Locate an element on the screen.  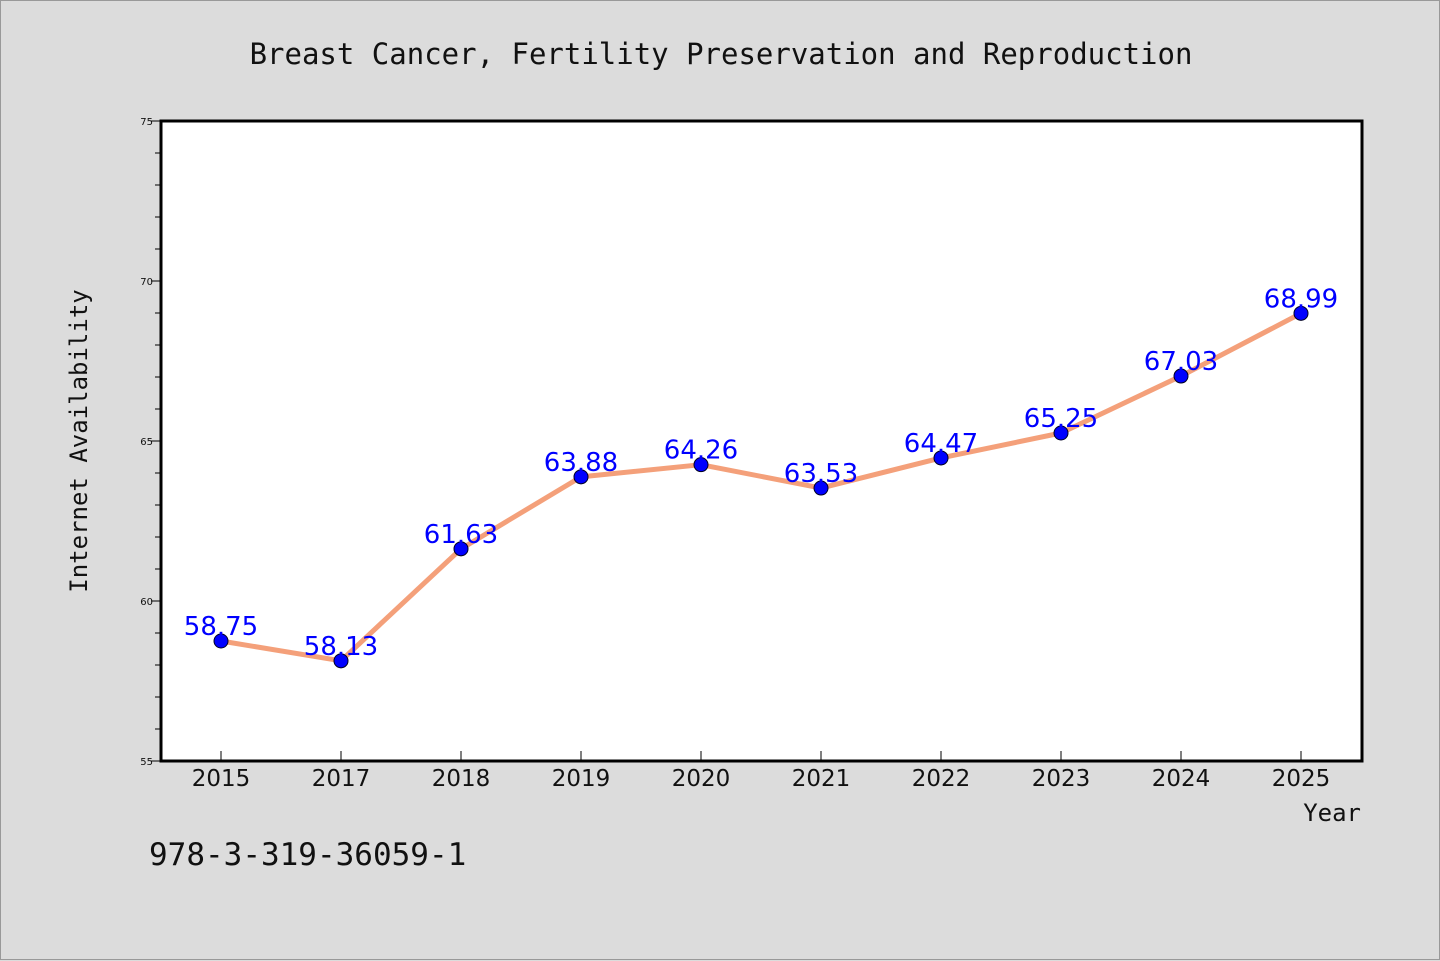
x-tick-label: 2019 is located at coordinates (581, 779).